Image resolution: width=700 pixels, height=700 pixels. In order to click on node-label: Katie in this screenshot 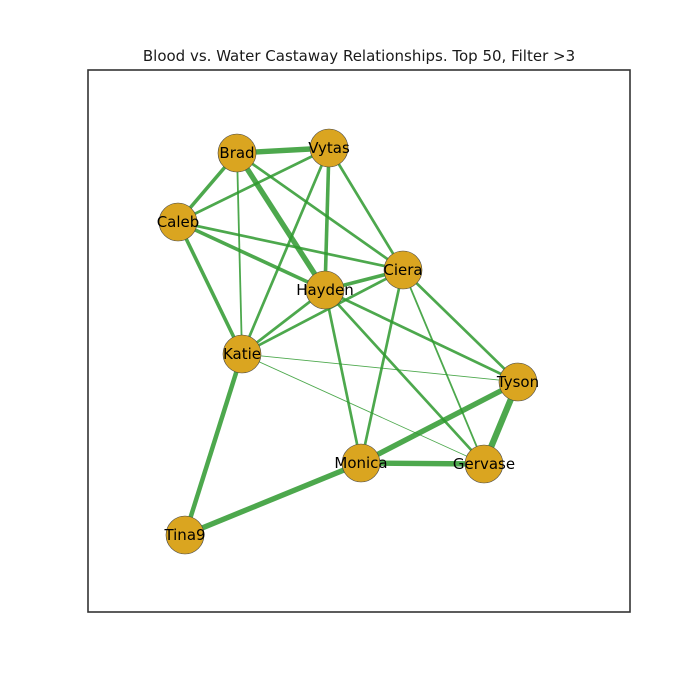, I will do `click(242, 354)`.